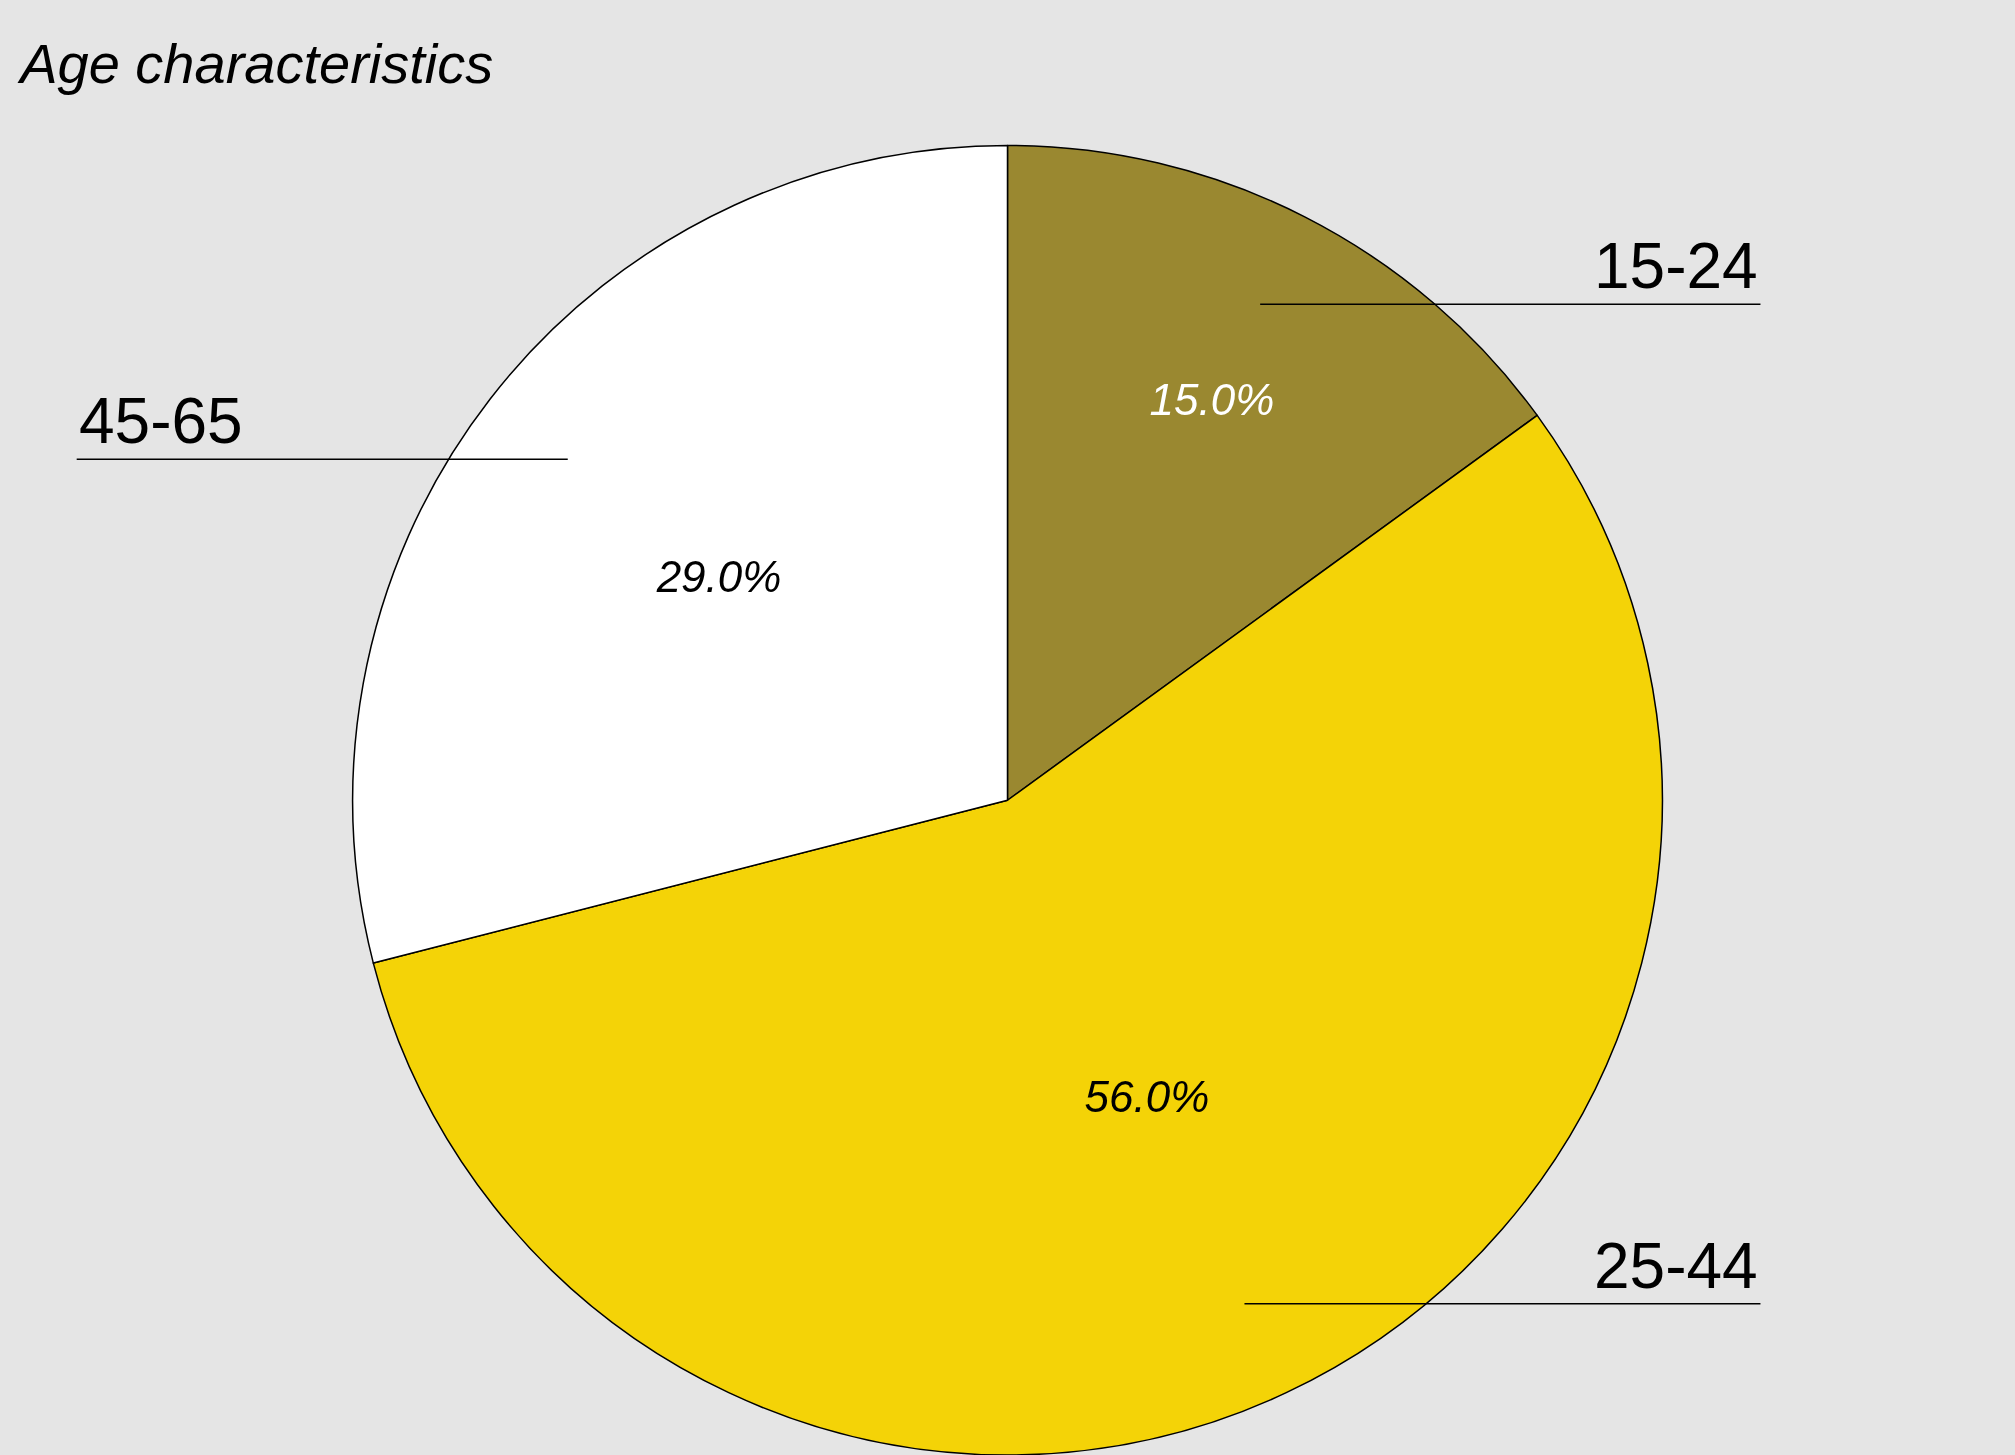 The width and height of the screenshot is (2015, 1455). Describe the element at coordinates (718, 576) in the screenshot. I see `data-label: 29.0%` at that location.